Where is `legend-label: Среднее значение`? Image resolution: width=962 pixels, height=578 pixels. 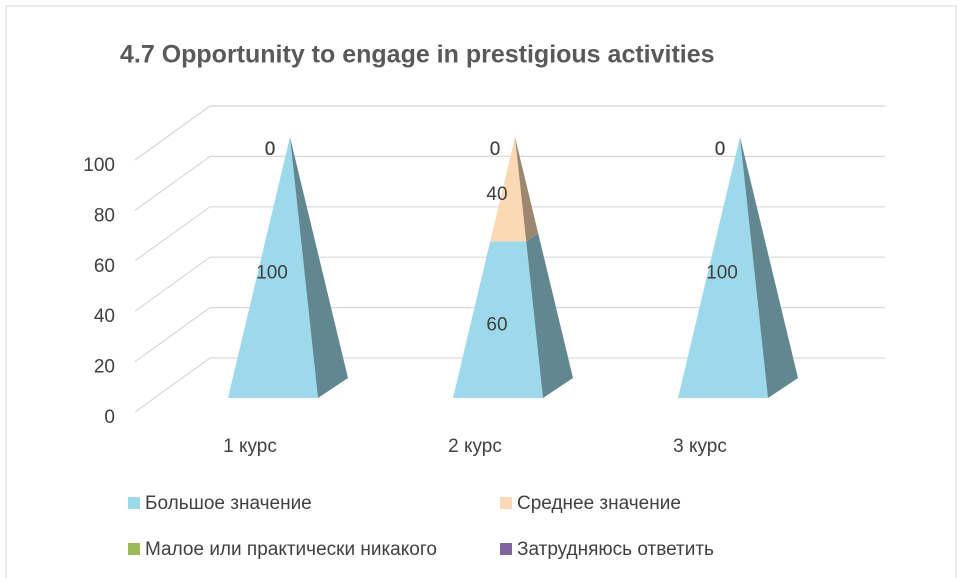 legend-label: Среднее значение is located at coordinates (599, 503).